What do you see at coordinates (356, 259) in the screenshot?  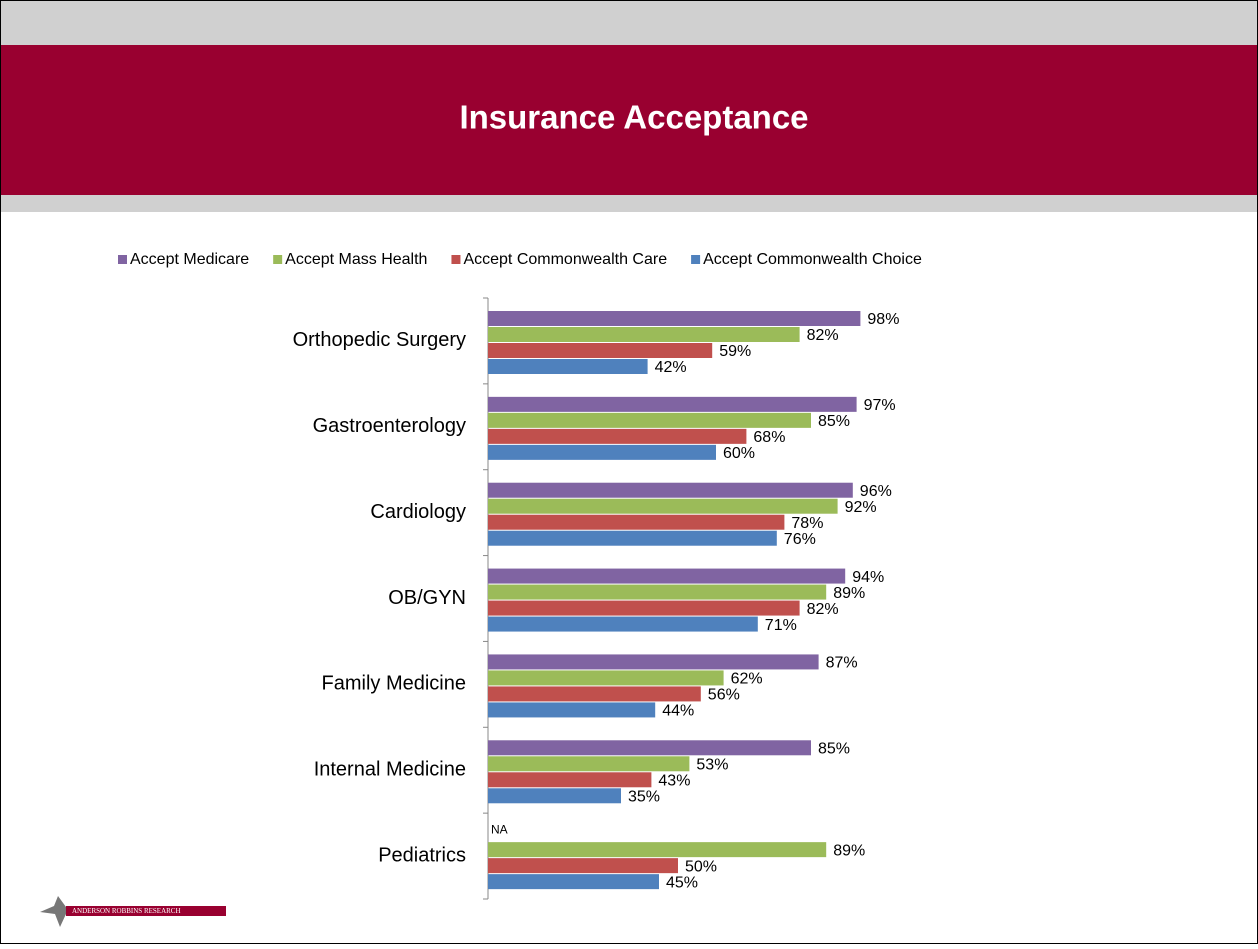 I see `legend-label: Accept Mass Health` at bounding box center [356, 259].